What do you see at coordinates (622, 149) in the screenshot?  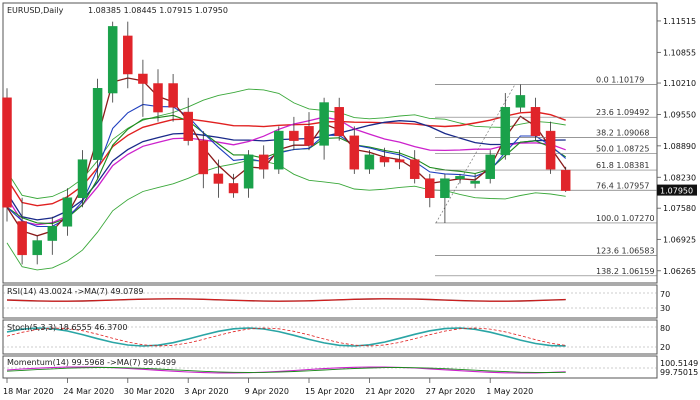 I see `fib-label-3: 50.0 1.08725` at bounding box center [622, 149].